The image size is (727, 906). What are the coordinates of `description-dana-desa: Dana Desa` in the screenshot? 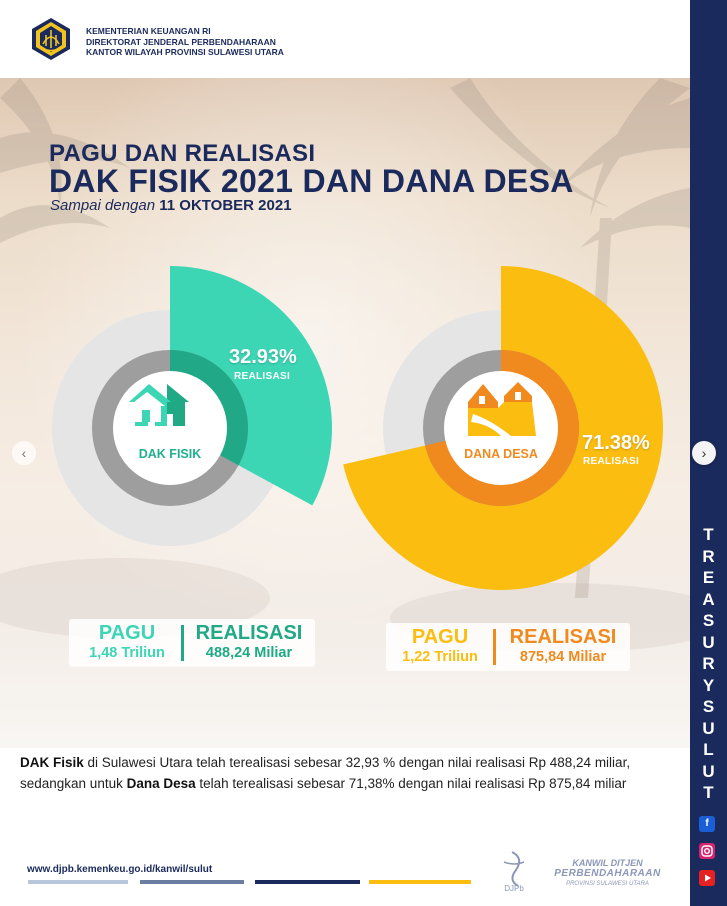 It's located at (161, 783).